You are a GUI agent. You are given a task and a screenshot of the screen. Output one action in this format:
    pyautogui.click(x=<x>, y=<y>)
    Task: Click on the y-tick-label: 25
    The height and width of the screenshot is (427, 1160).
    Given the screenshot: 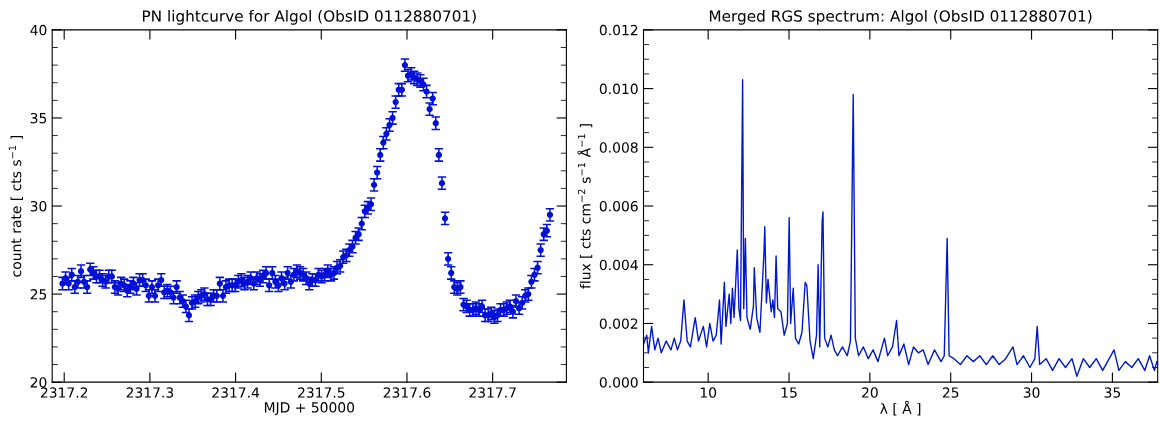 What is the action you would take?
    pyautogui.click(x=38, y=294)
    